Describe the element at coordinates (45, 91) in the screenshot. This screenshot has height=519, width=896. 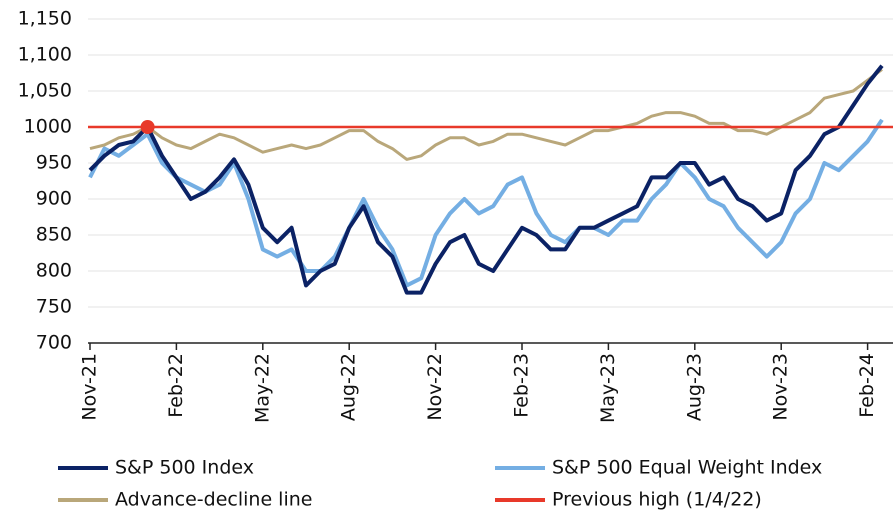
I see `y-tick-label: 1,050` at that location.